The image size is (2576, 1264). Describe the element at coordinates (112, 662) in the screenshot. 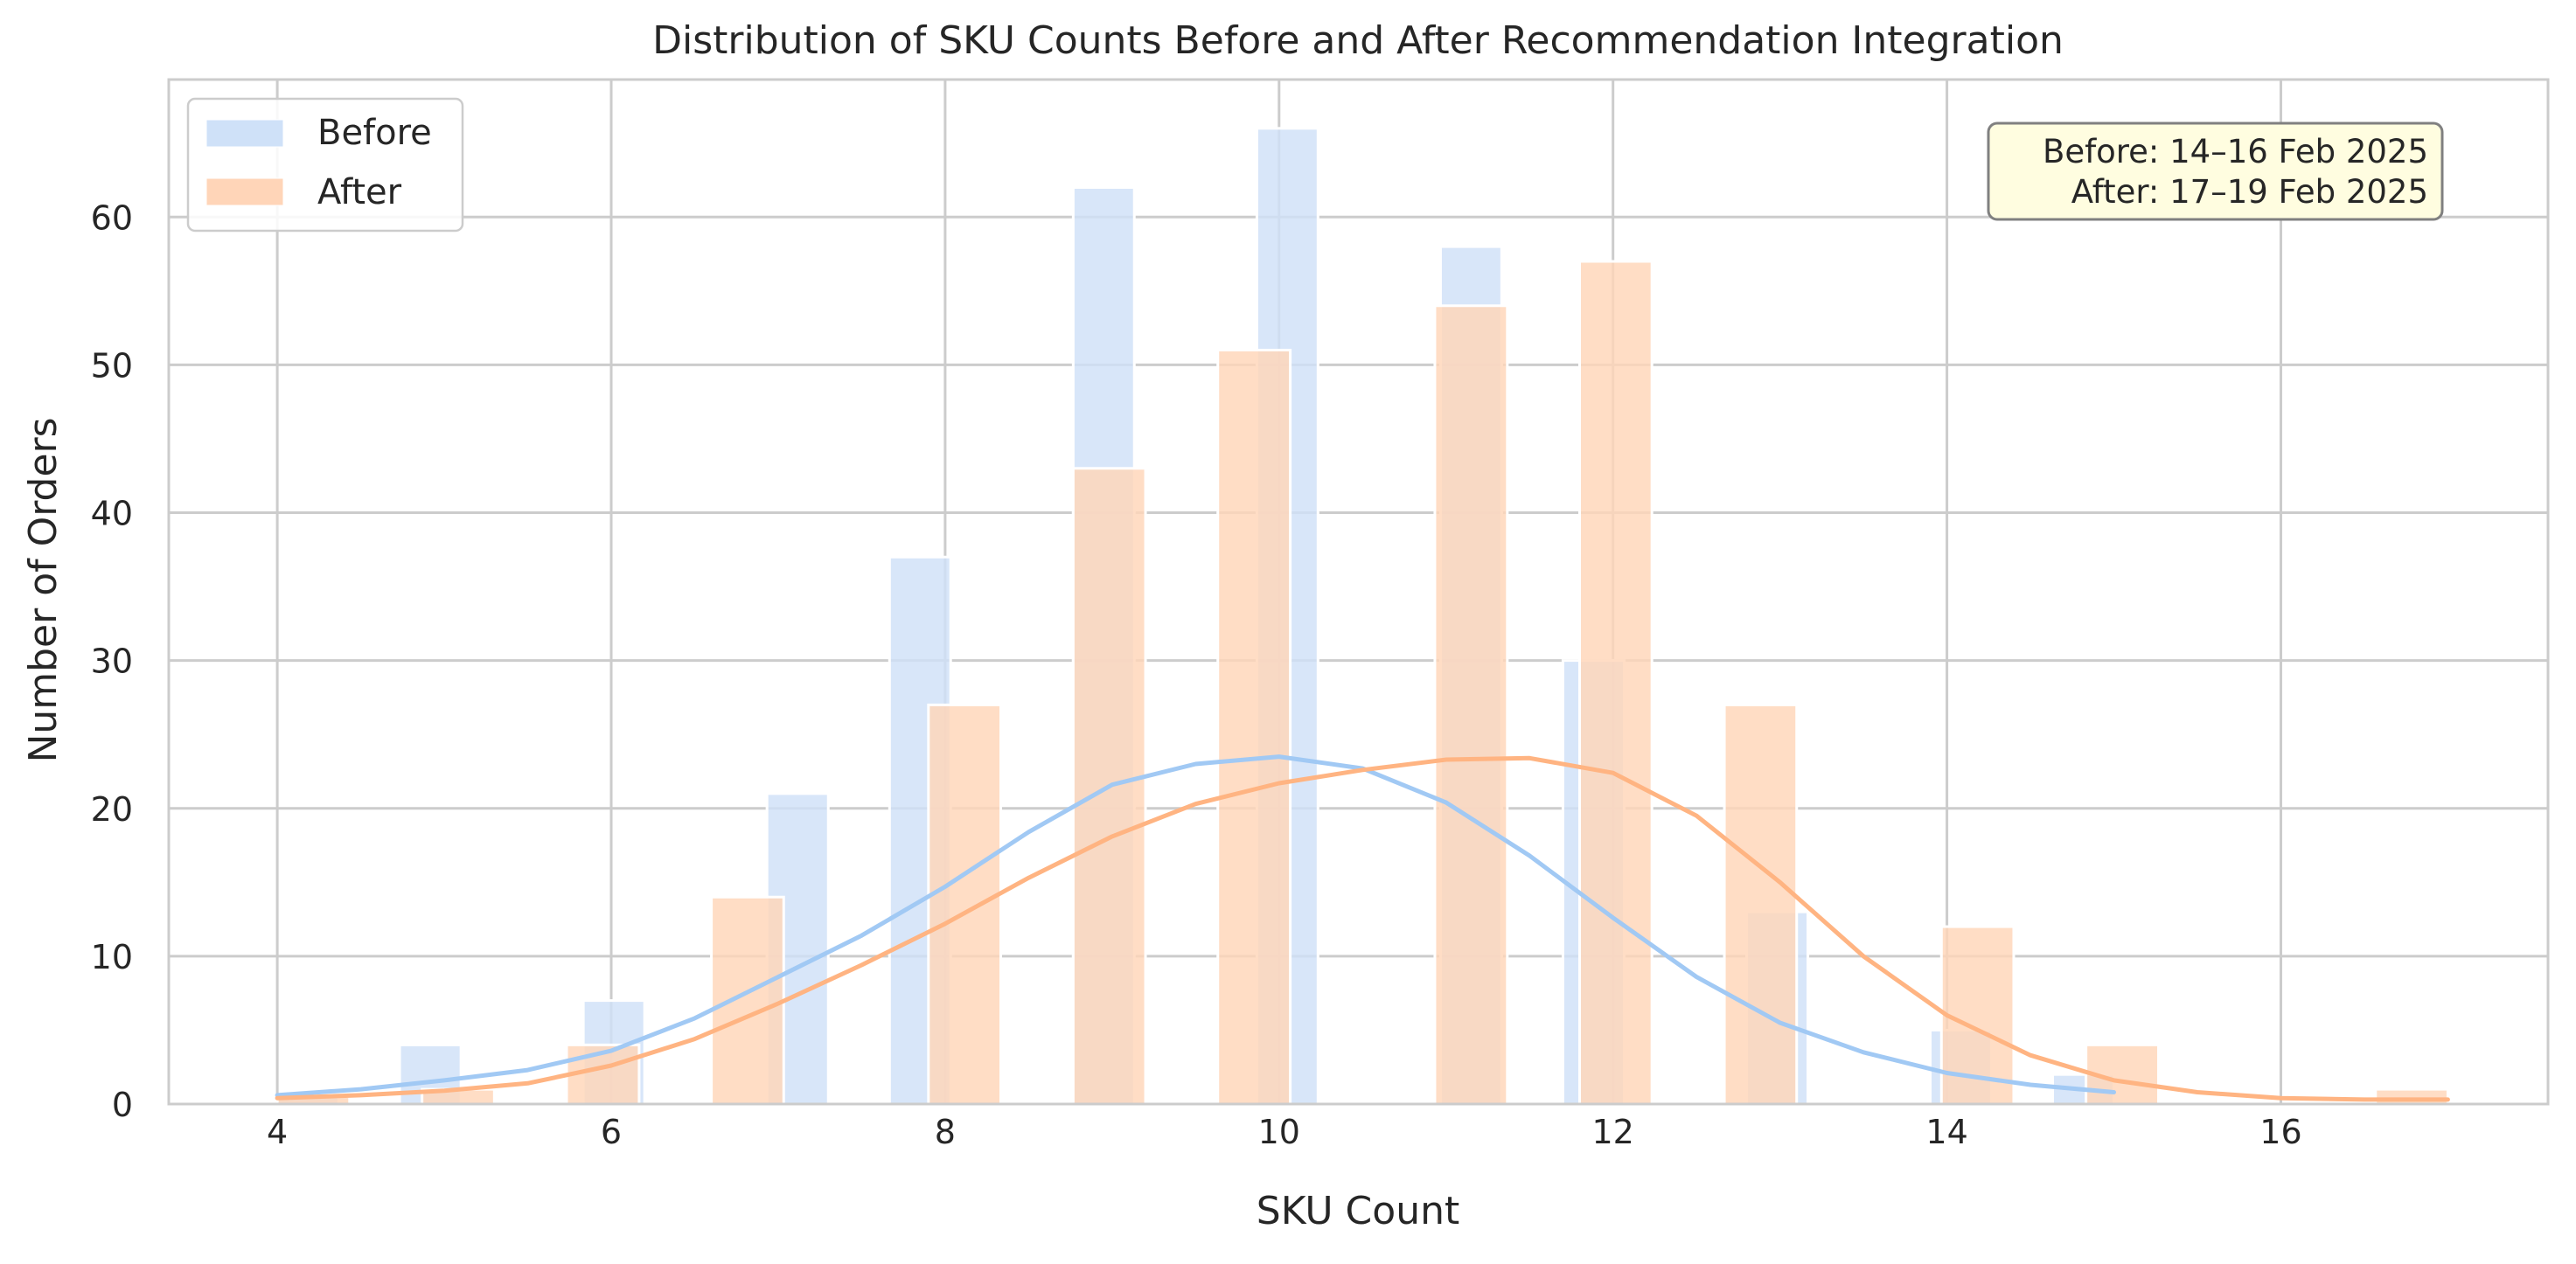

I see `y-tick-label: 30` at that location.